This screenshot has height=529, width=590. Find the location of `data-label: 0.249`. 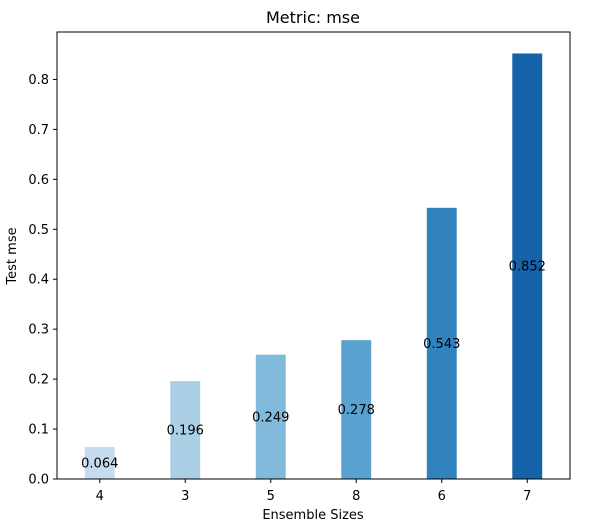

data-label: 0.249 is located at coordinates (270, 417).